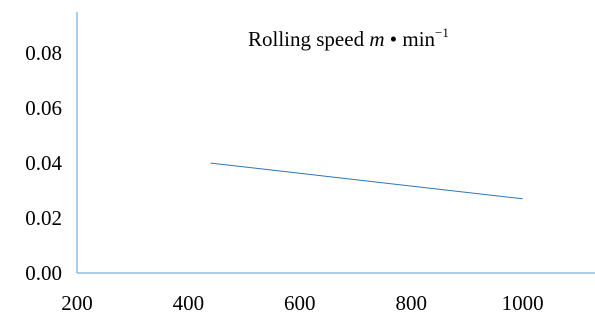 This screenshot has height=327, width=595. I want to click on x-tick-label: 600, so click(300, 303).